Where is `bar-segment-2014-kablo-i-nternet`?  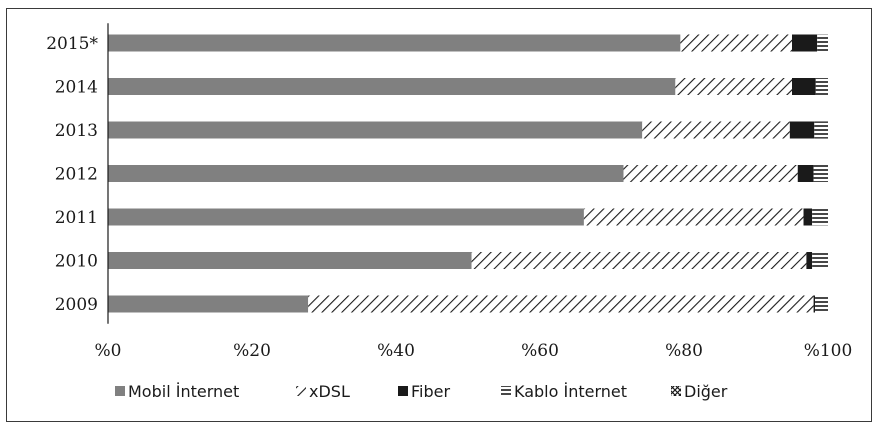
bar-segment-2014-kablo-i-nternet is located at coordinates (821, 86).